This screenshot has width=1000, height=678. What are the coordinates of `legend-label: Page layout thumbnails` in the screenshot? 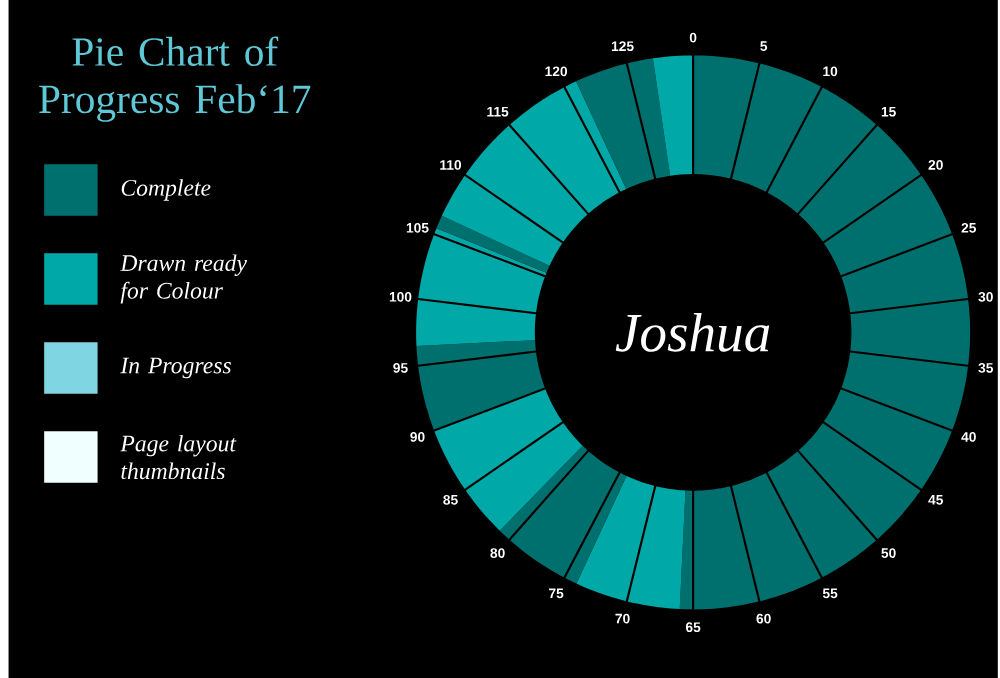 It's located at (178, 456).